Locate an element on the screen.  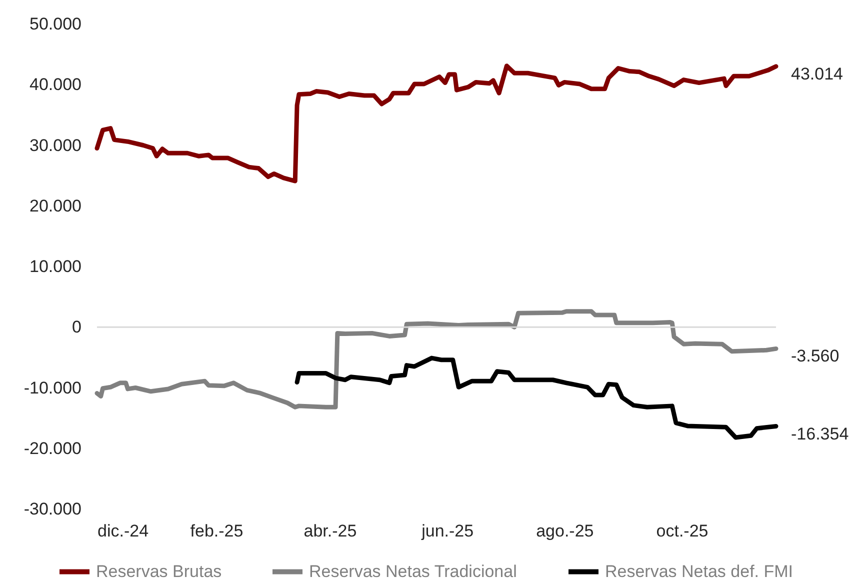
y-tick-label: -30.000 is located at coordinates (53, 509).